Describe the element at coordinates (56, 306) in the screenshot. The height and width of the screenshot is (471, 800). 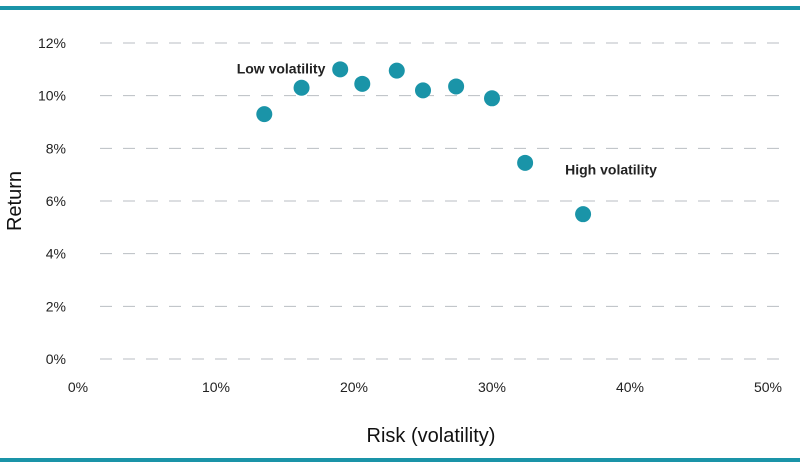
I see `y-tick-label: 2%` at that location.